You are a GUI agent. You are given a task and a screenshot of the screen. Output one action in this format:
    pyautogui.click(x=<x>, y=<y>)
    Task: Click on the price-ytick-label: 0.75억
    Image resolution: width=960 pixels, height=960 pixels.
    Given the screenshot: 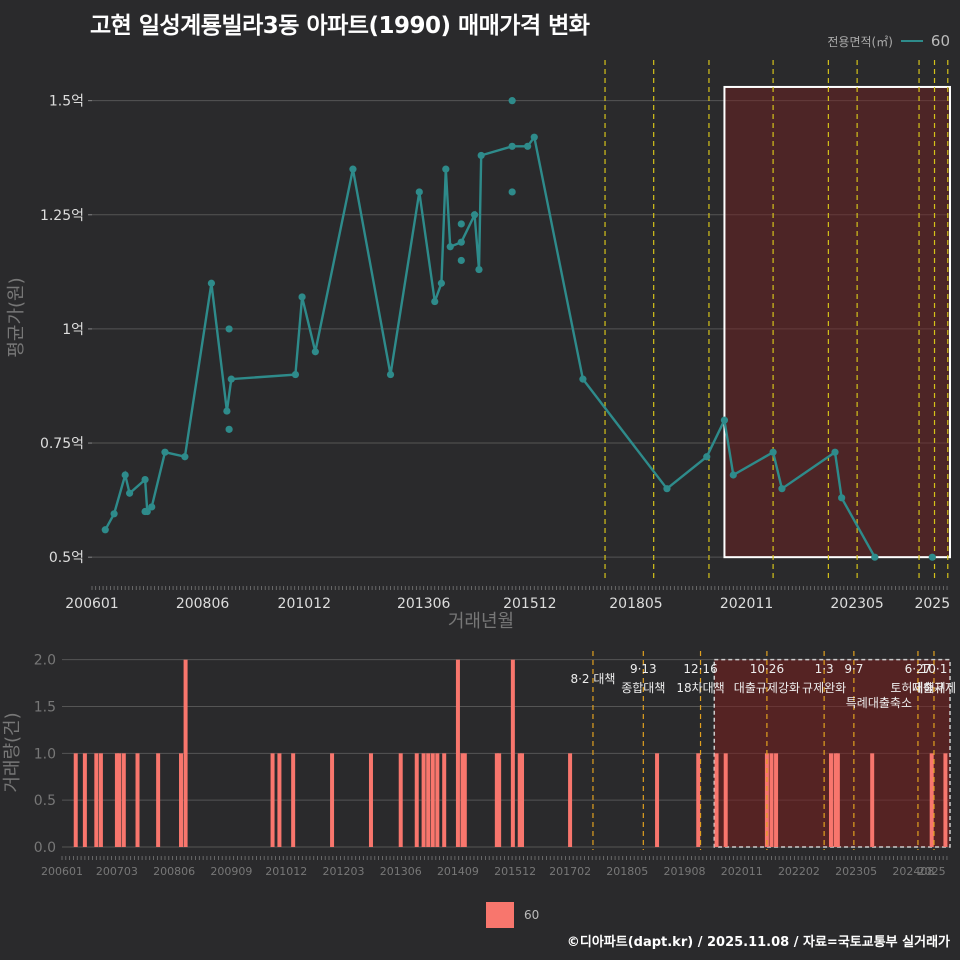 What is the action you would take?
    pyautogui.click(x=62, y=444)
    